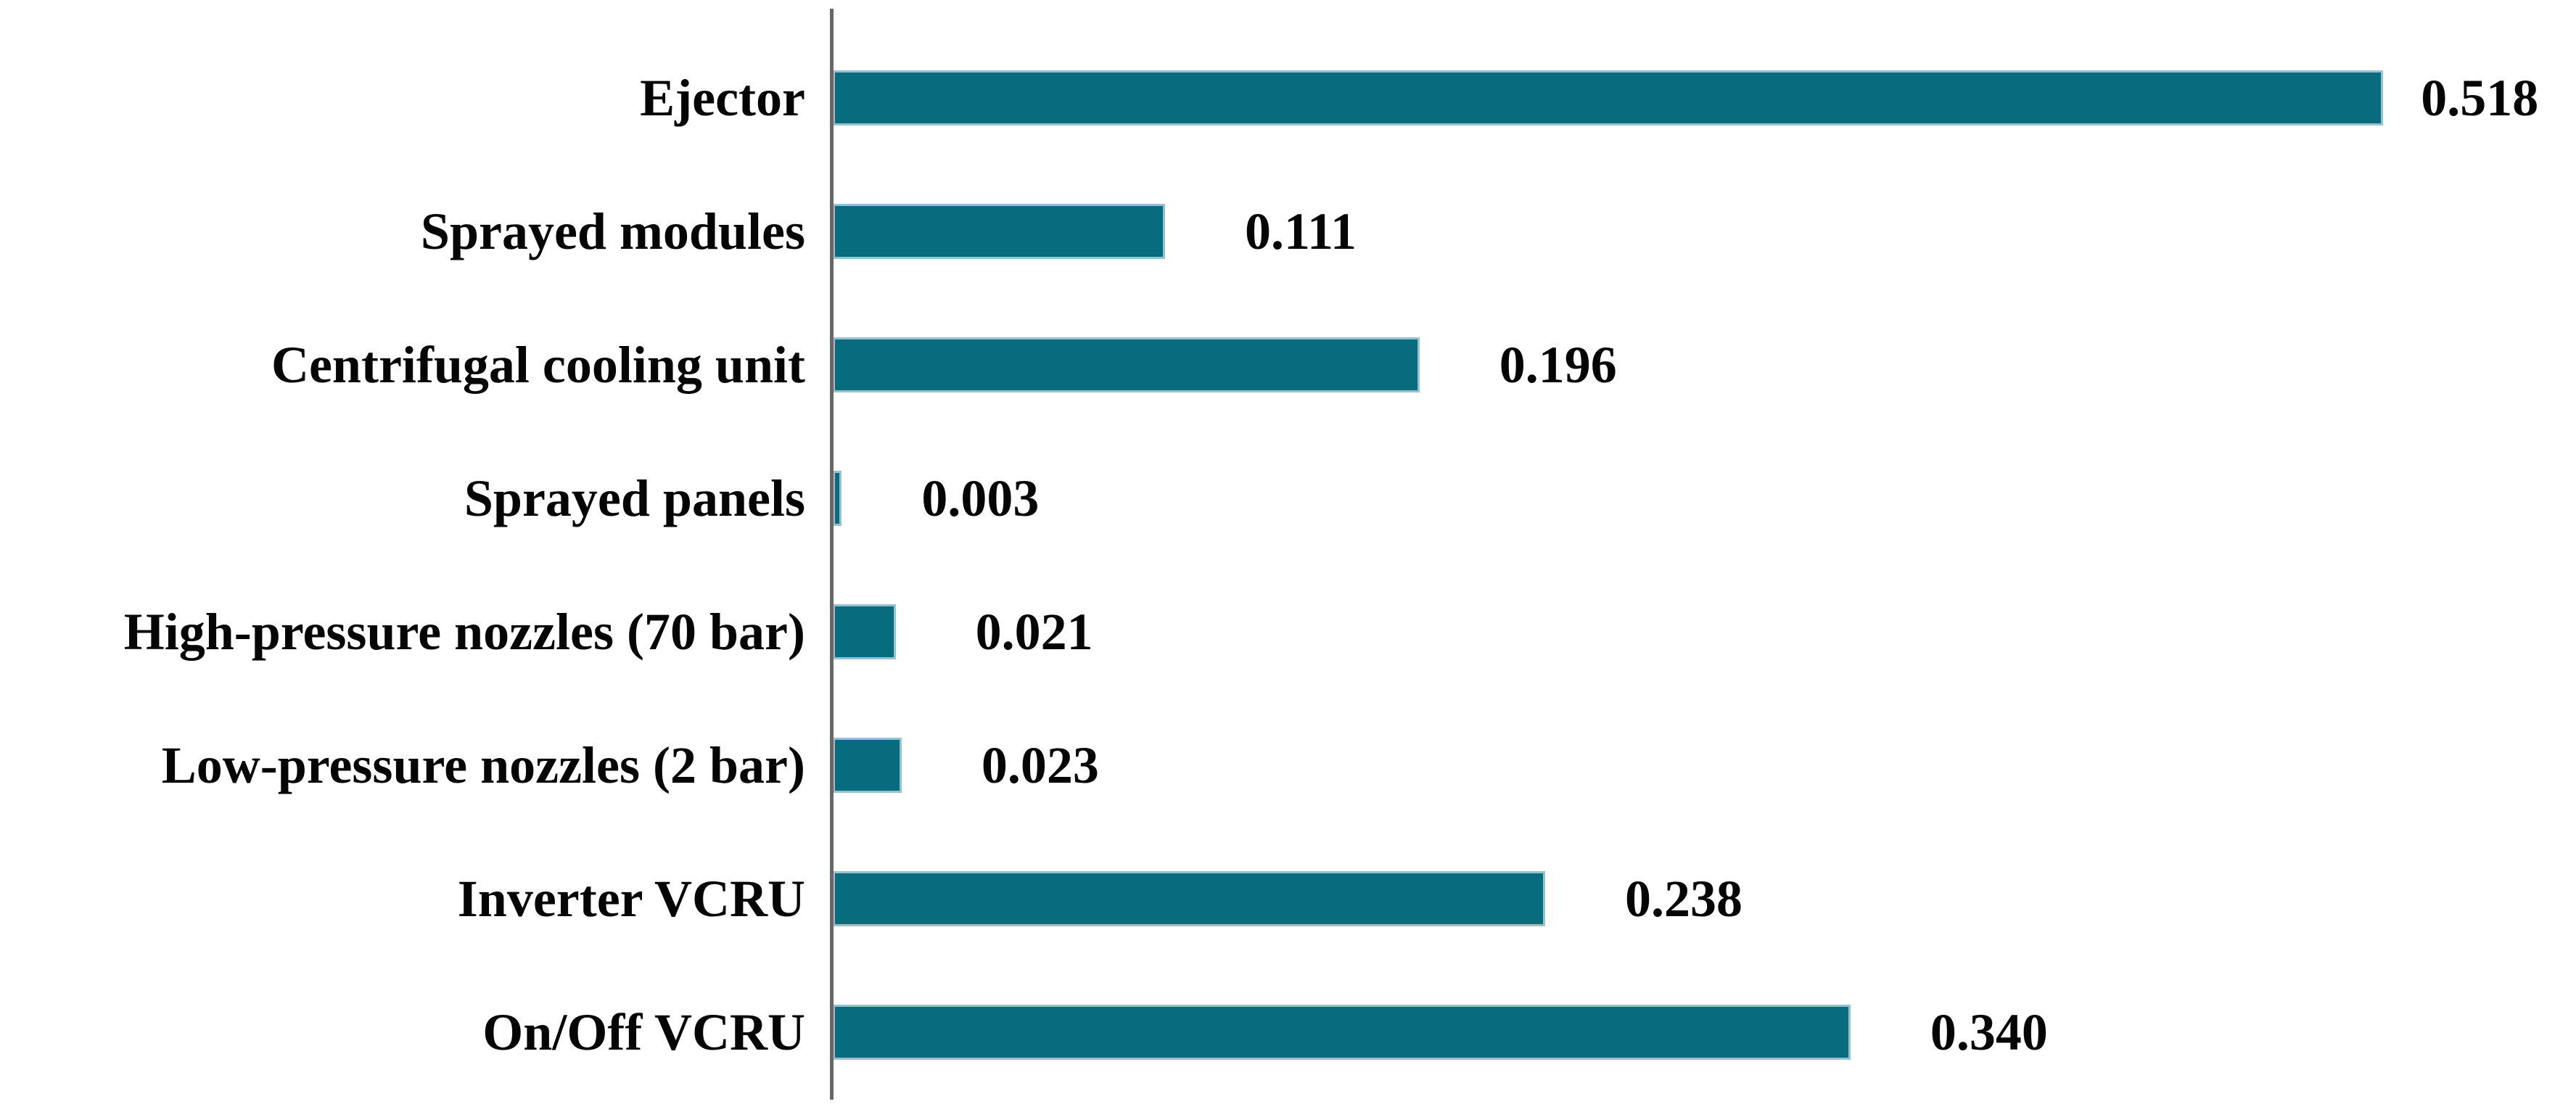  What do you see at coordinates (1683, 899) in the screenshot?
I see `value-label: 0.238` at bounding box center [1683, 899].